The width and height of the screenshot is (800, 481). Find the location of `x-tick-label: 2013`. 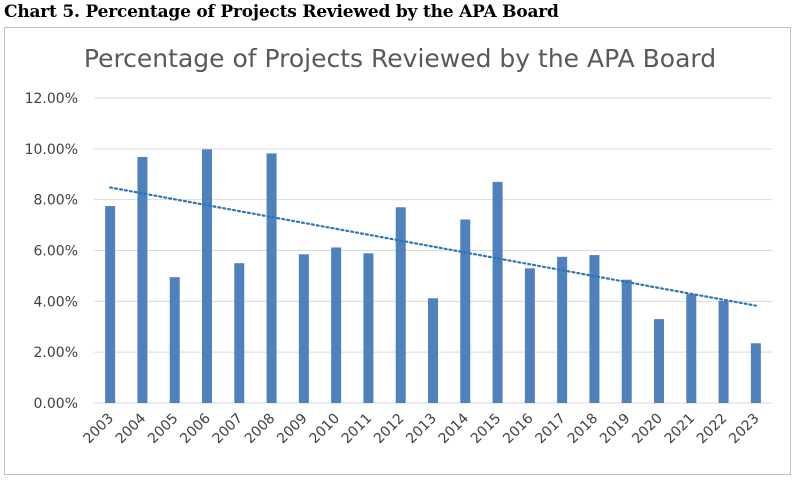

x-tick-label: 2013 is located at coordinates (421, 429).